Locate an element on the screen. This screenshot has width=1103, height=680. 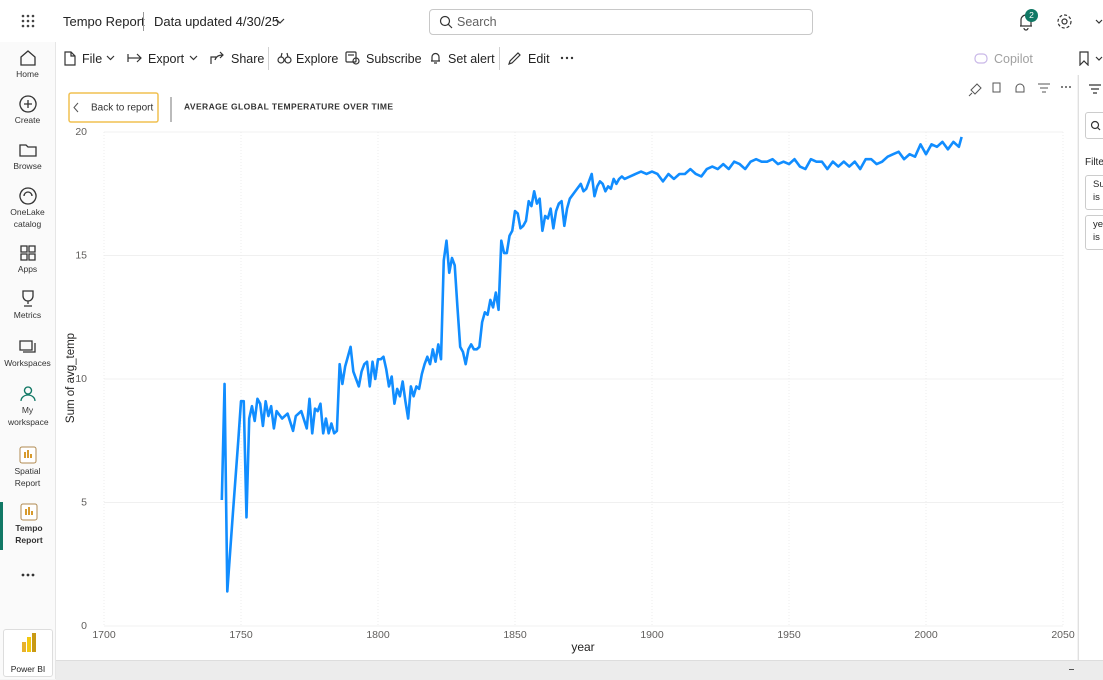
pin-icon is located at coordinates (975, 90).